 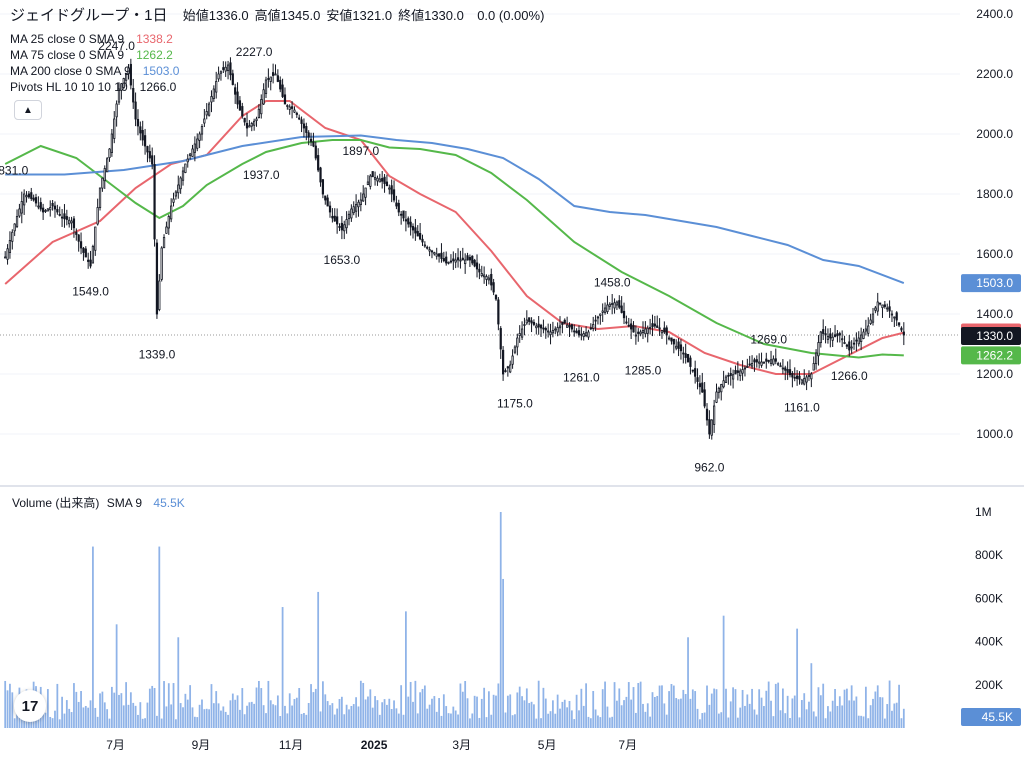 What do you see at coordinates (28, 110) in the screenshot?
I see `collapse-legend-button: ▲` at bounding box center [28, 110].